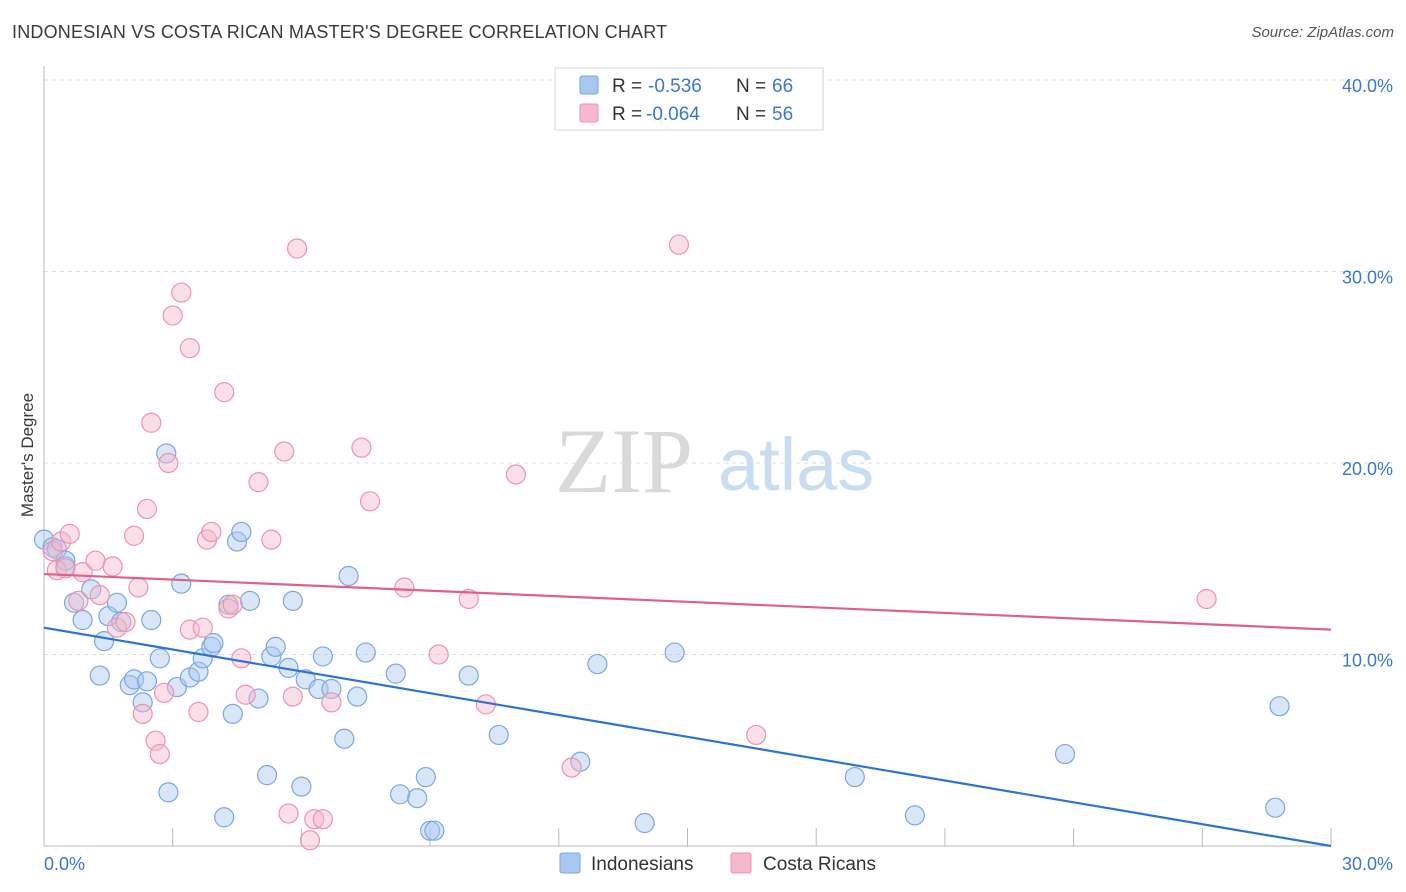  Describe the element at coordinates (1322, 32) in the screenshot. I see `source-label: Source: ZipAtlas.com` at that location.